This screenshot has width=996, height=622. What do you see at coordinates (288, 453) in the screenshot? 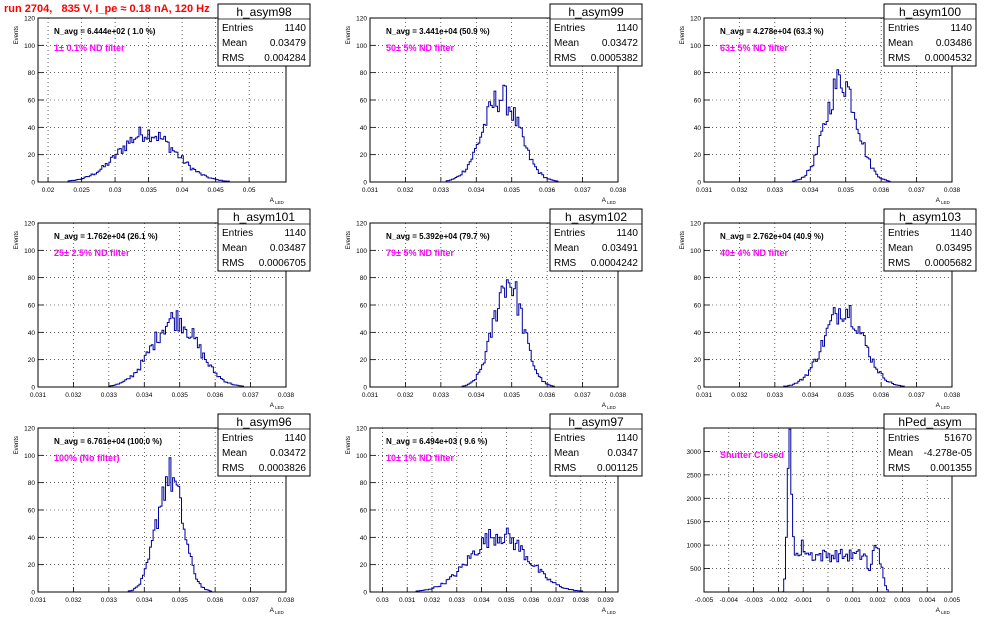
I see `stats-mean-value: 0.03472` at bounding box center [288, 453].